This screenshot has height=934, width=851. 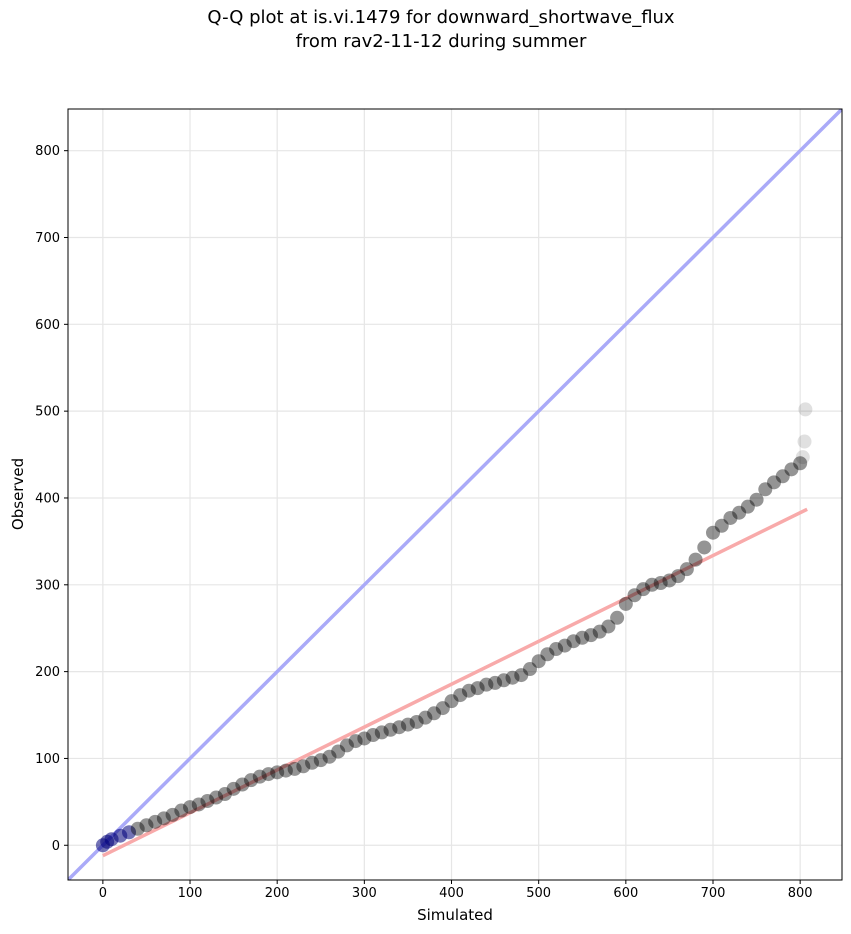 What do you see at coordinates (18, 494) in the screenshot?
I see `y-axis-label: Observed` at bounding box center [18, 494].